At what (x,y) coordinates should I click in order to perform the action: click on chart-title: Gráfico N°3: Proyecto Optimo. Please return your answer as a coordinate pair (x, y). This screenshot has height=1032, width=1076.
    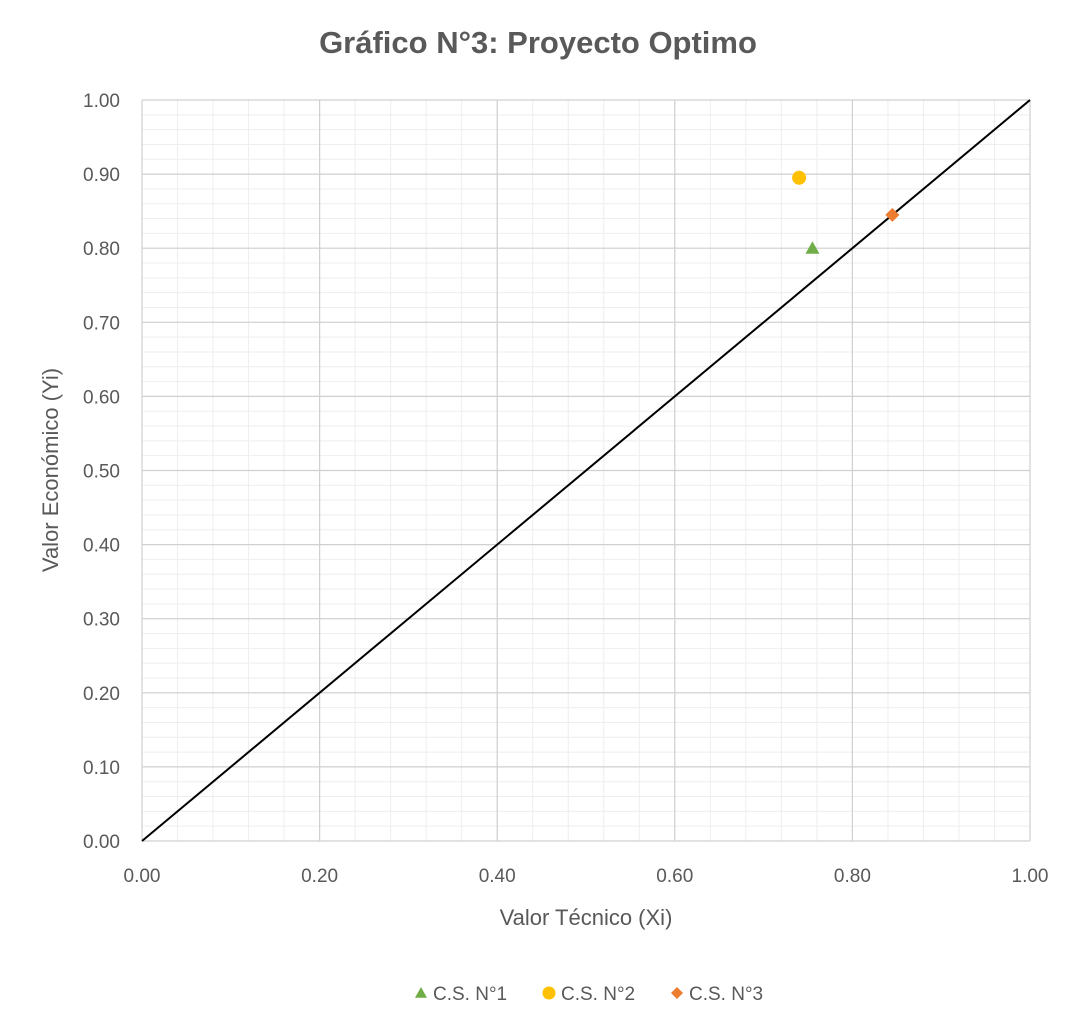
    Looking at the image, I should click on (538, 42).